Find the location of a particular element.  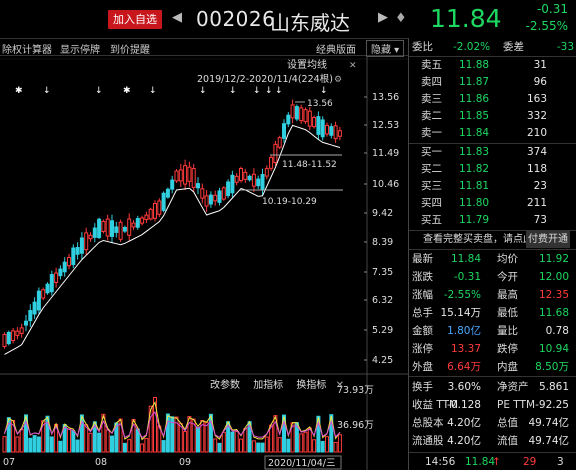

hide-button: 隐藏 ▾ is located at coordinates (385, 48).